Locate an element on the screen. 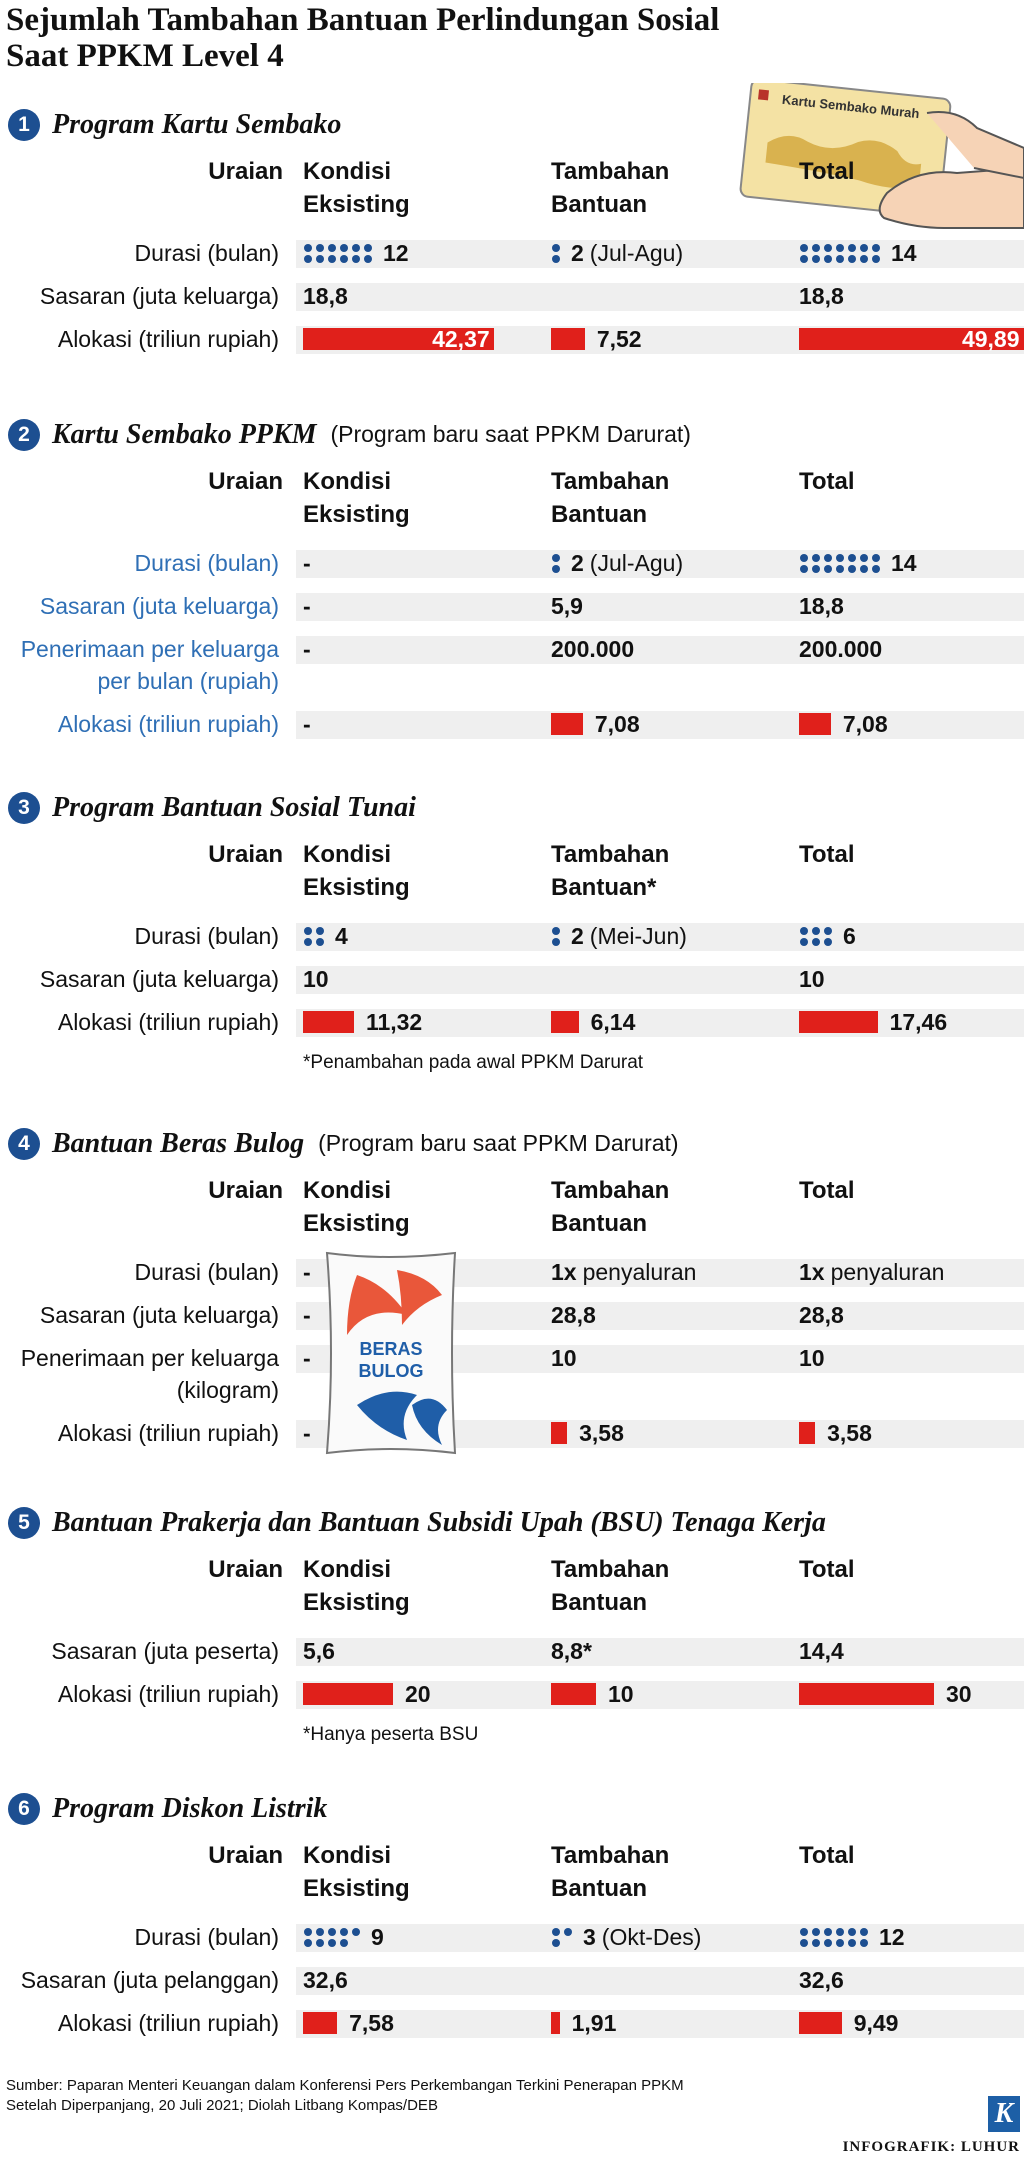 This screenshot has height=2162, width=1024. cell: 1,91 is located at coordinates (583, 2023).